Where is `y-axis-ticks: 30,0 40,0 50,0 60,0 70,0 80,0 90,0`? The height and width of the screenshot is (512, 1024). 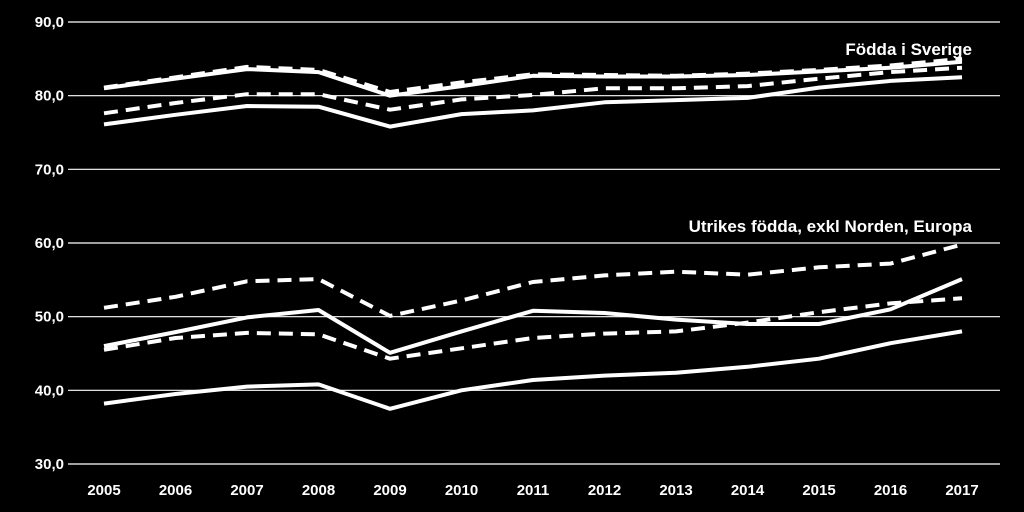
y-axis-ticks: 30,0 40,0 50,0 60,0 70,0 80,0 90,0 is located at coordinates (49, 243).